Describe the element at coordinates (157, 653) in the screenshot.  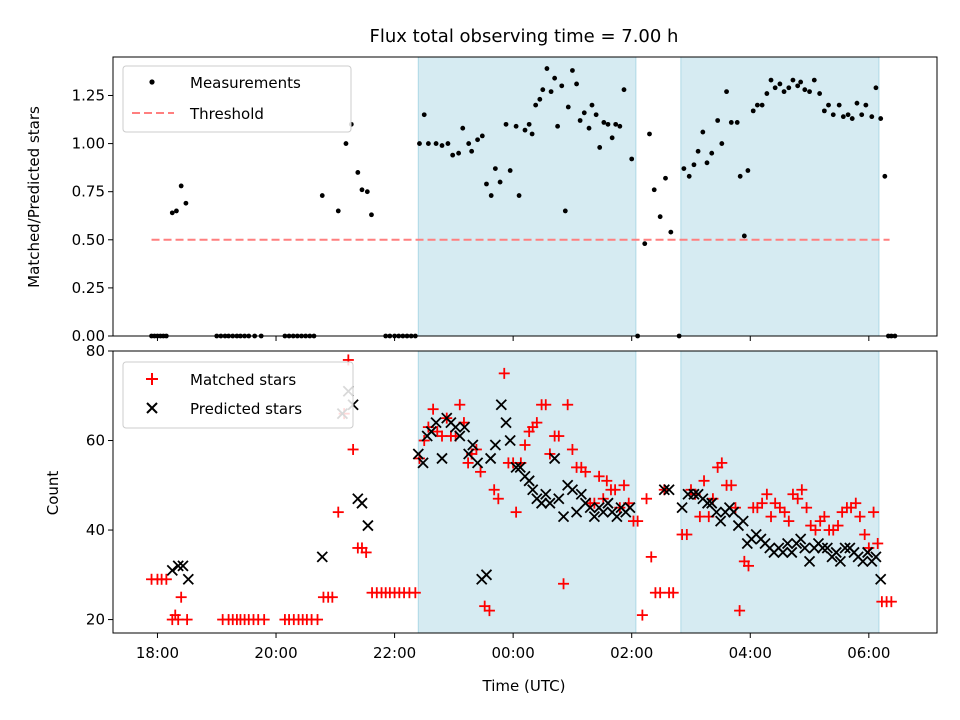
I see `x-tick-label: 18:00` at that location.